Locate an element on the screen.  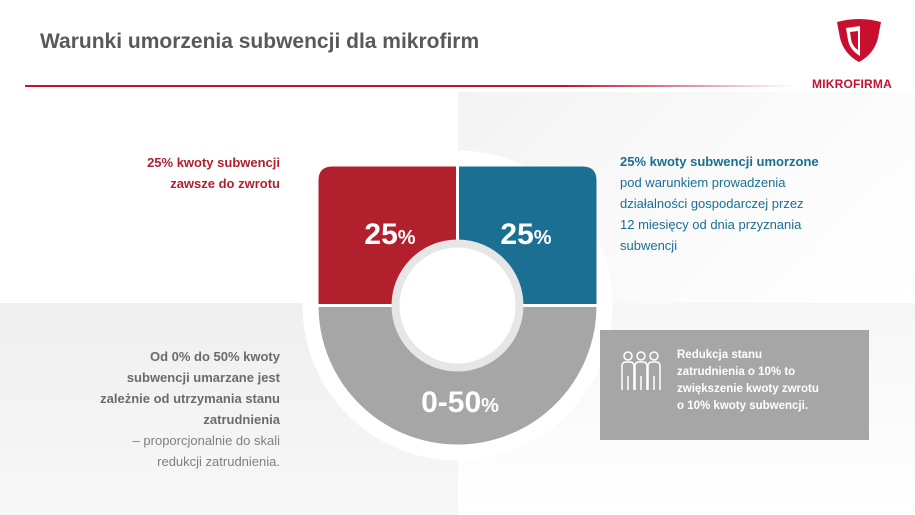
top-left-line-1: 25% kwoty subwencji is located at coordinates (213, 162).